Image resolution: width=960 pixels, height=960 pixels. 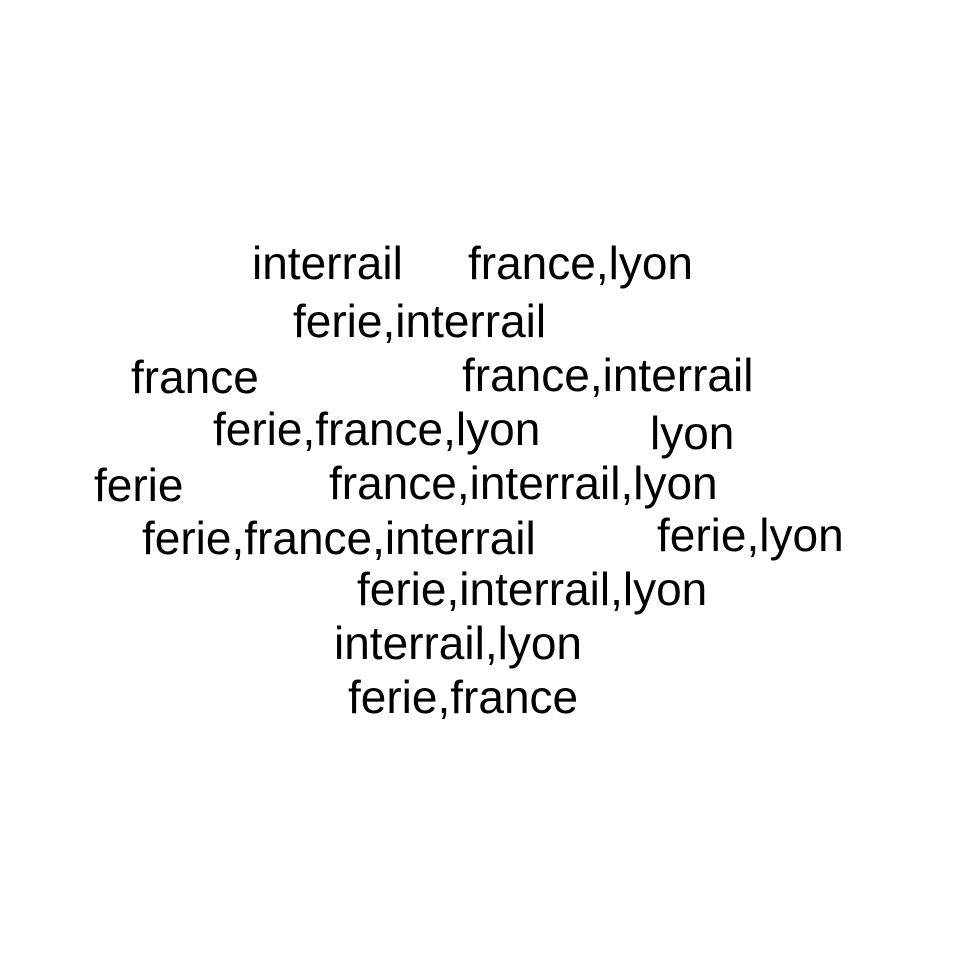 I want to click on word-ferie-france: ferie,france, so click(x=463, y=697).